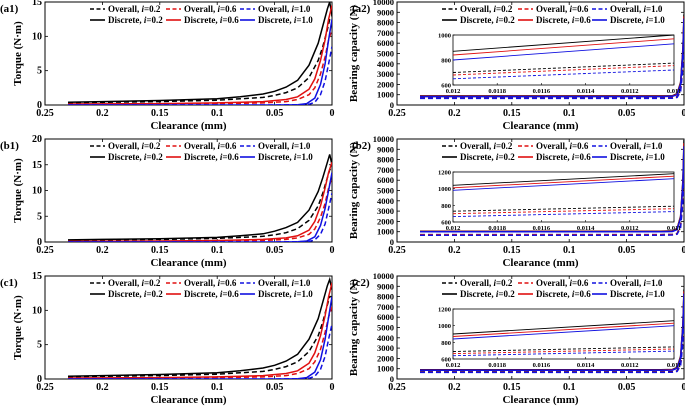 This screenshot has width=685, height=407. Describe the element at coordinates (354, 190) in the screenshot. I see `y-axis-label: Bearing capacity (N)` at that location.